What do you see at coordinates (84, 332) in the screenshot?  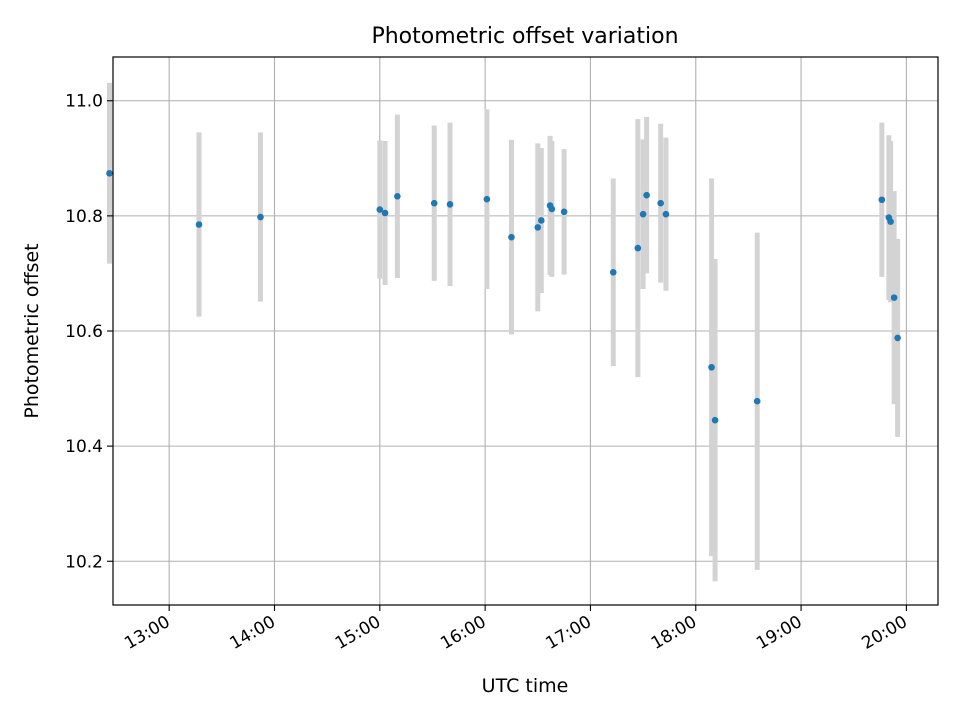 I see `y-tick-label: 10.6` at bounding box center [84, 332].